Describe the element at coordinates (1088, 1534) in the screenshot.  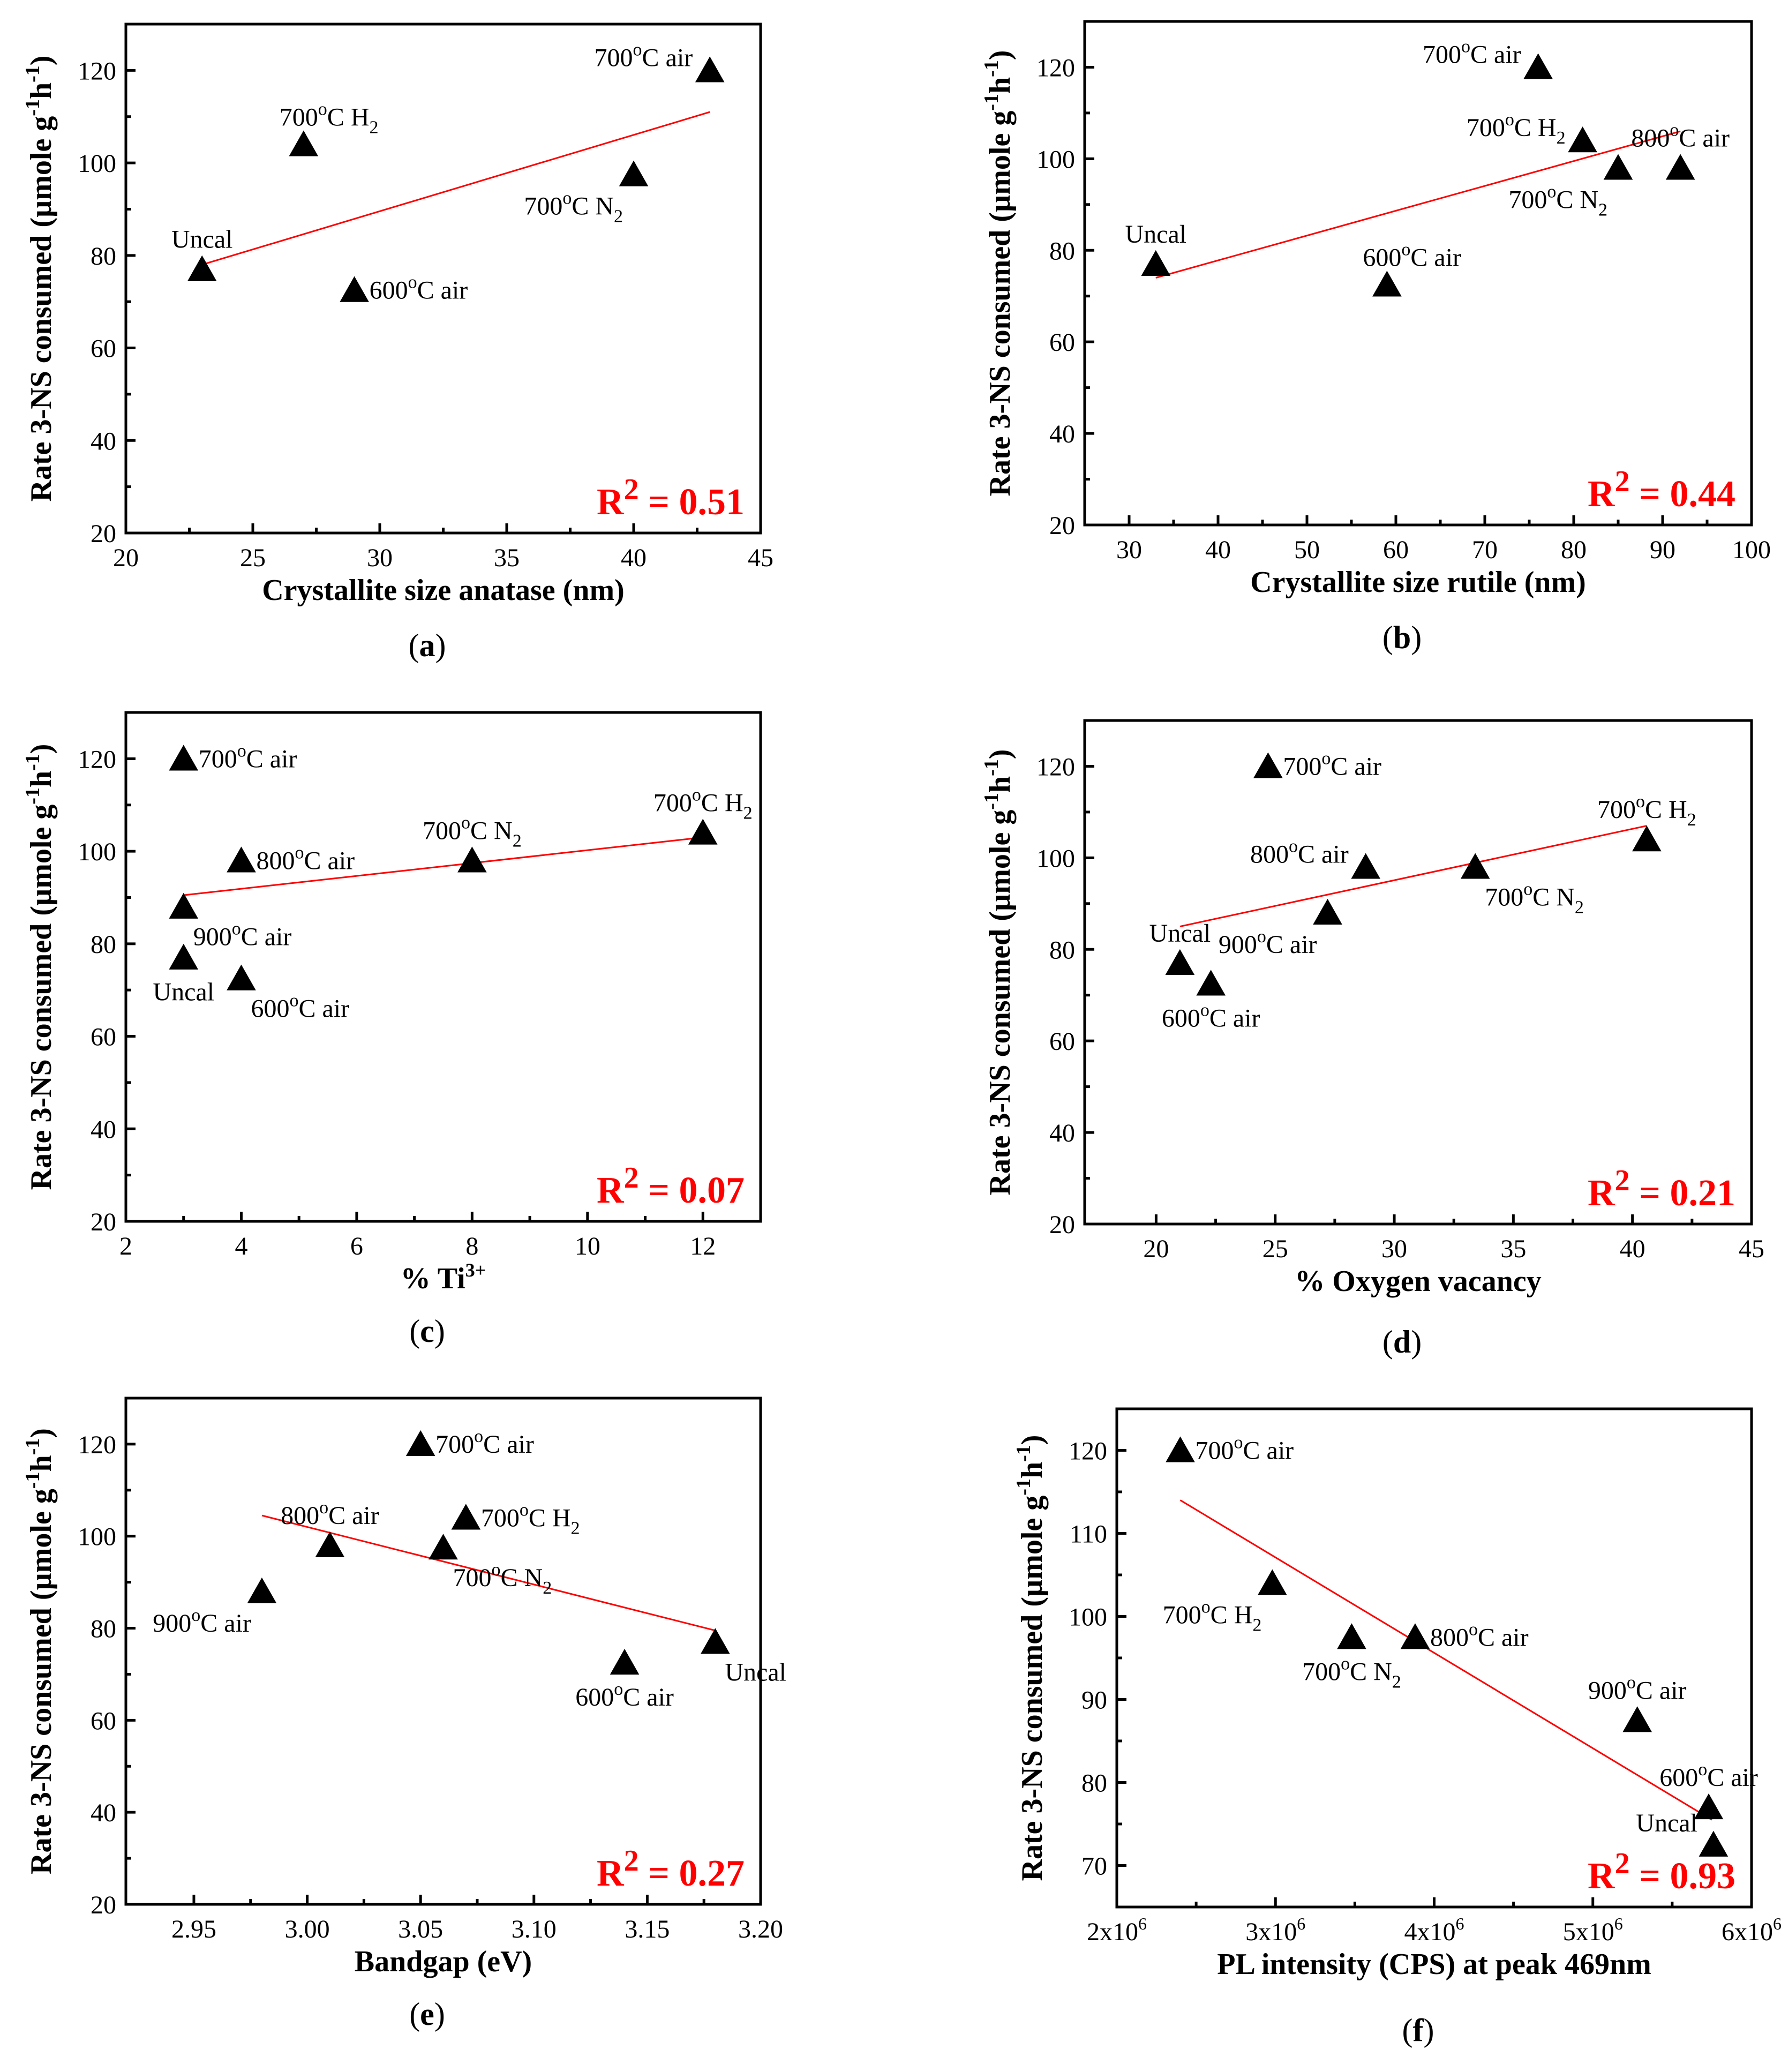
I see `y-tick-label: 110` at that location.